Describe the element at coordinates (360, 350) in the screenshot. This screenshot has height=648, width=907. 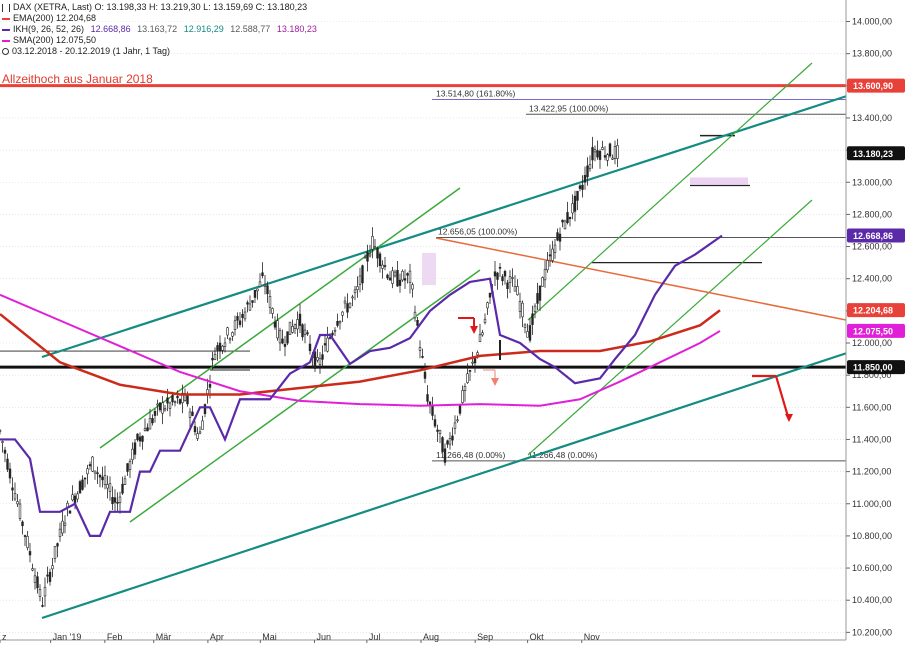
I see `sma-200-line` at that location.